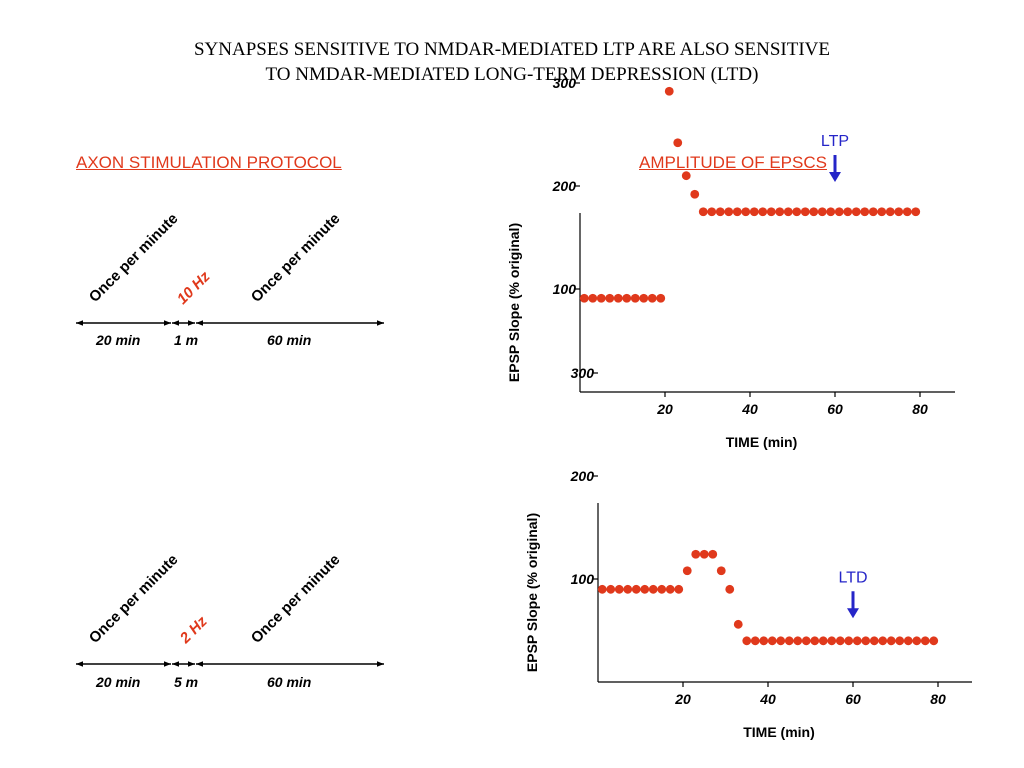 The height and width of the screenshot is (768, 1024). I want to click on ltd-annotation-arrow-head, so click(853, 613).